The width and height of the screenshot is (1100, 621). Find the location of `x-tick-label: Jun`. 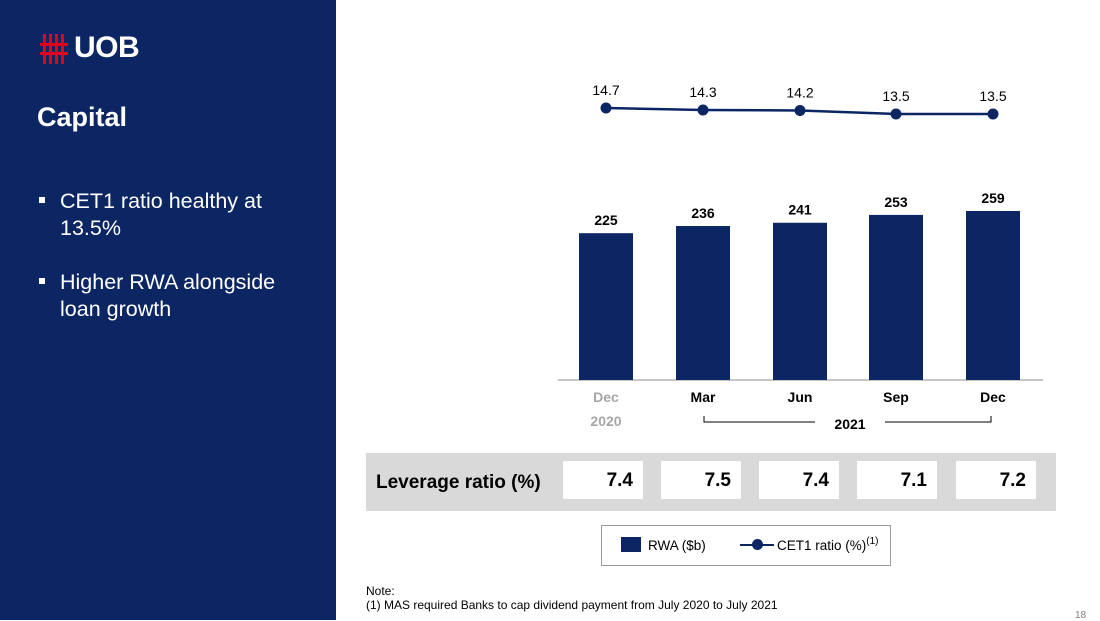

x-tick-label: Jun is located at coordinates (800, 397).